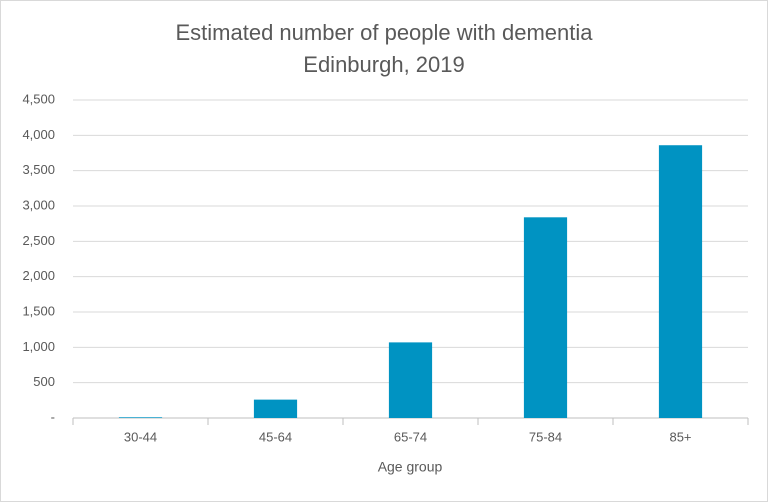  Describe the element at coordinates (38, 98) in the screenshot. I see `y-tick-label: 4,500` at that location.